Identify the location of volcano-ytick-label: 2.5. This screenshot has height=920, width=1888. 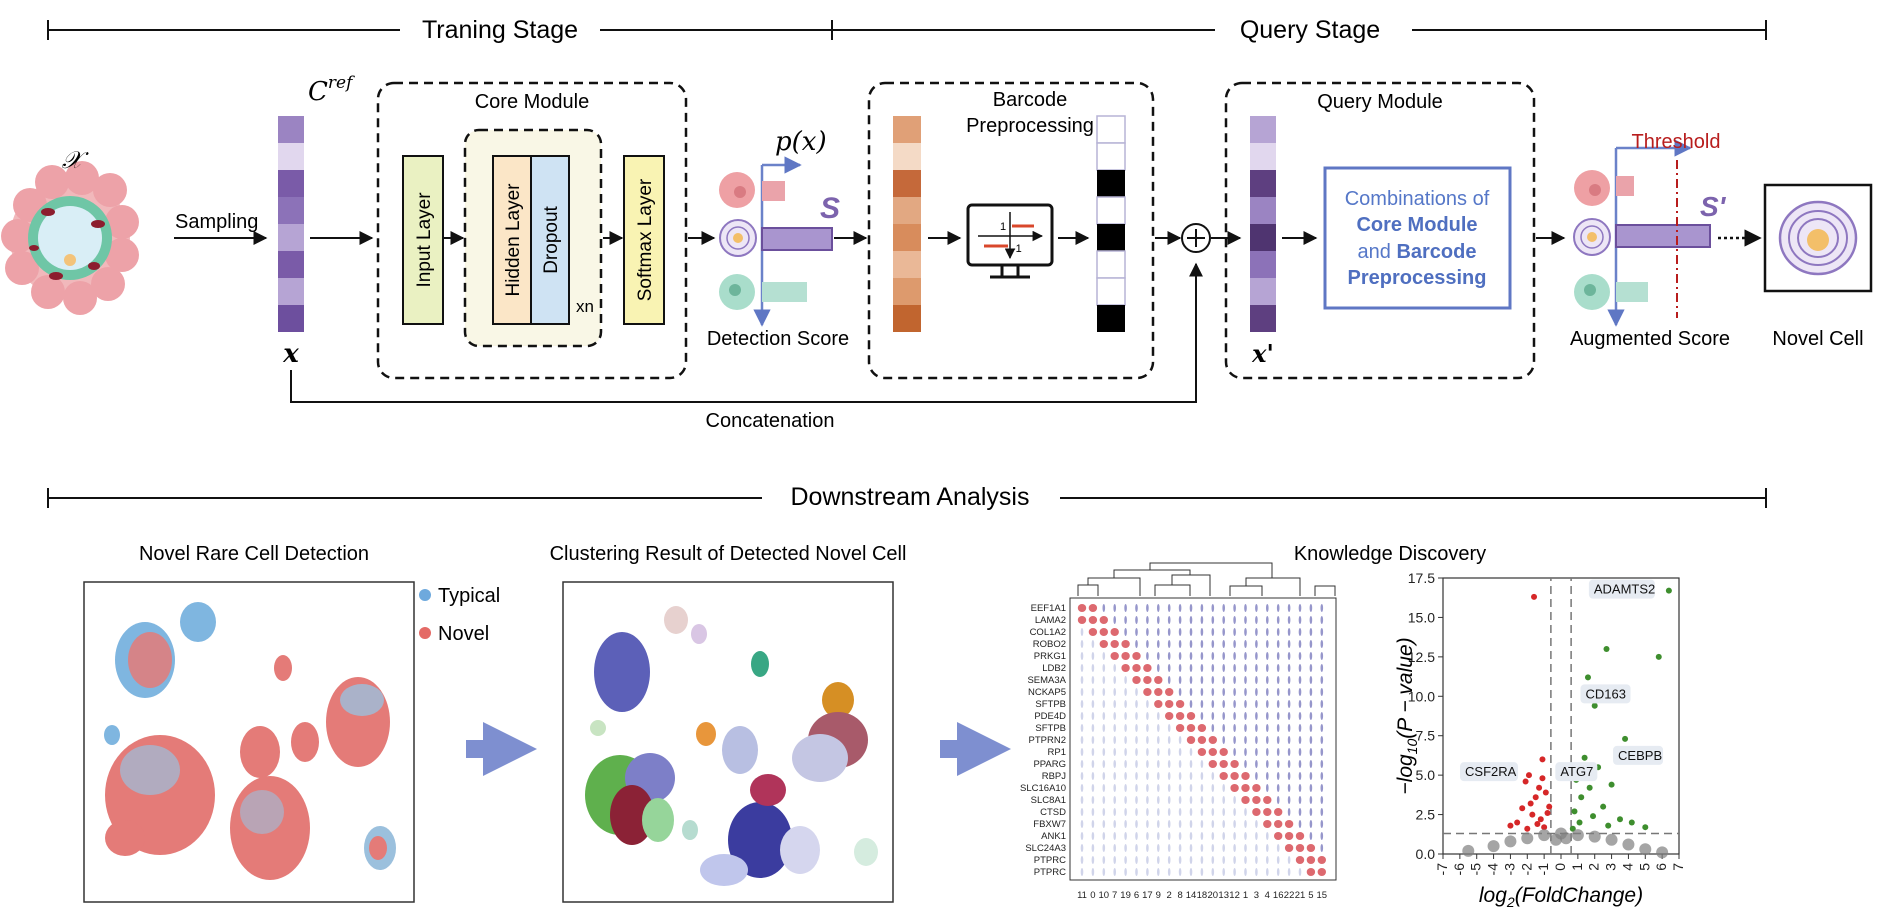
(1426, 815).